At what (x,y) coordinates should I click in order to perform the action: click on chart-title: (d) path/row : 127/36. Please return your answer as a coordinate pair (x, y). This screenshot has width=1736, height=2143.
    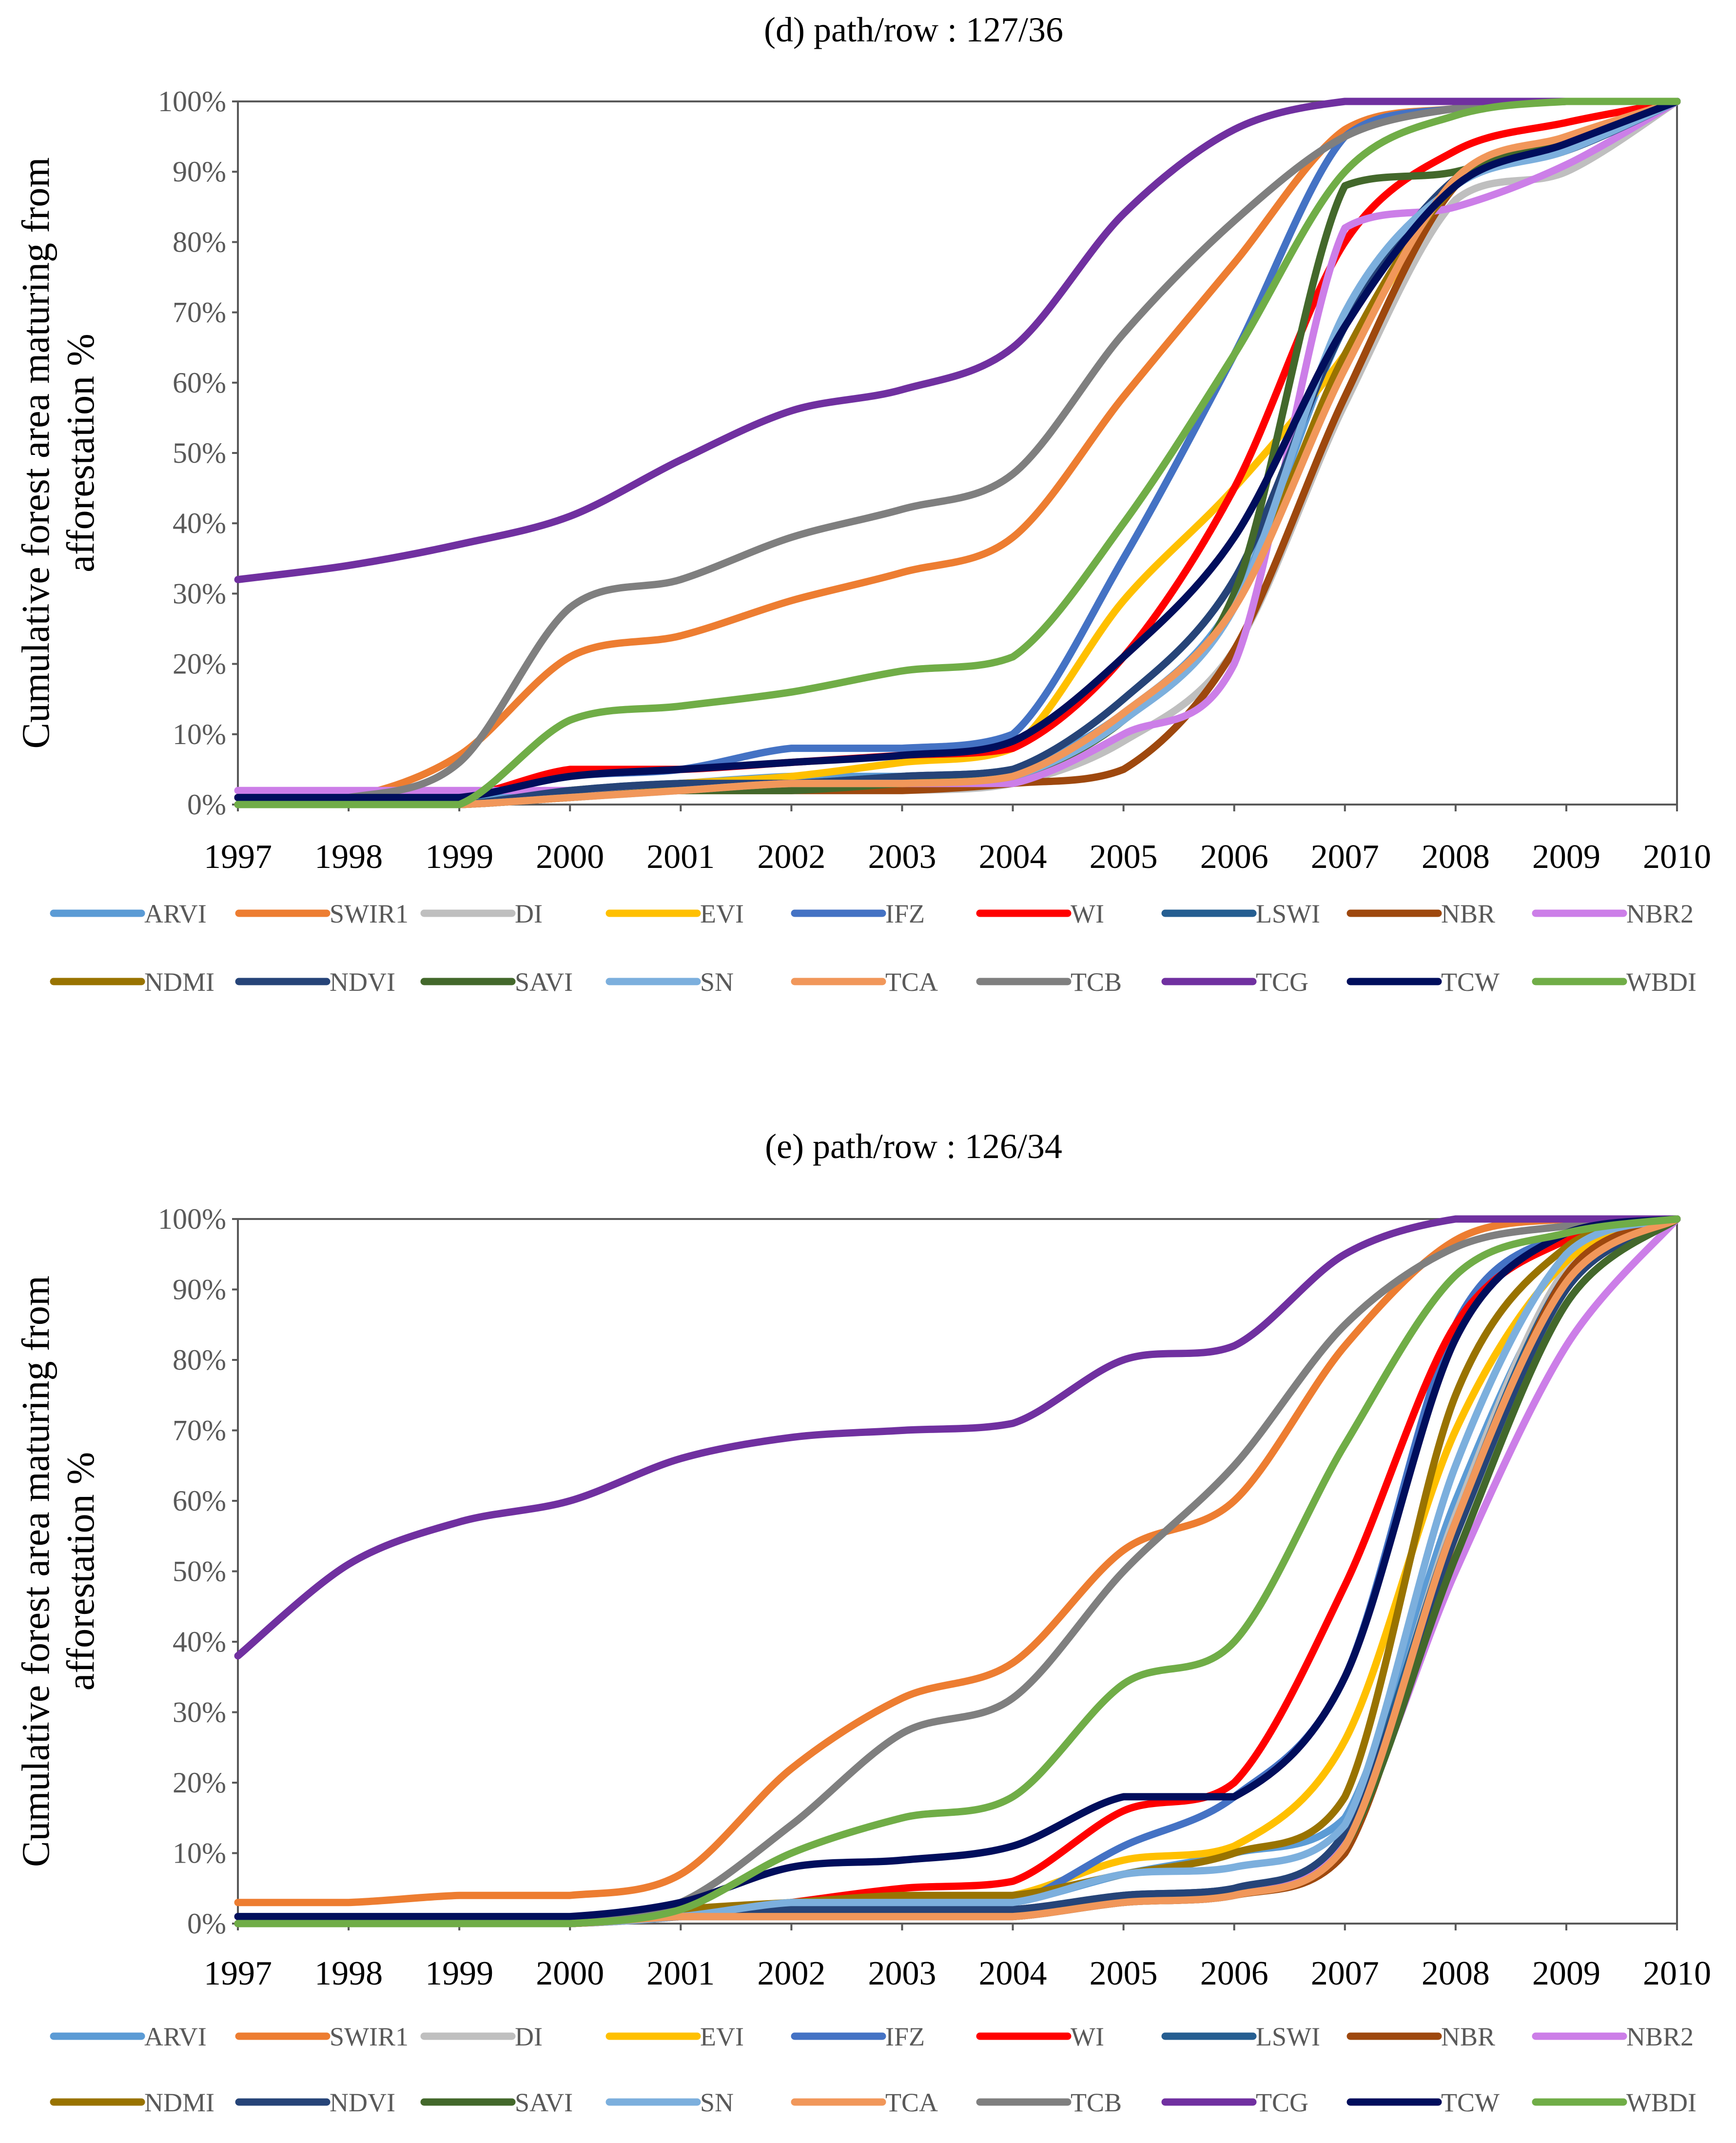
    Looking at the image, I should click on (913, 29).